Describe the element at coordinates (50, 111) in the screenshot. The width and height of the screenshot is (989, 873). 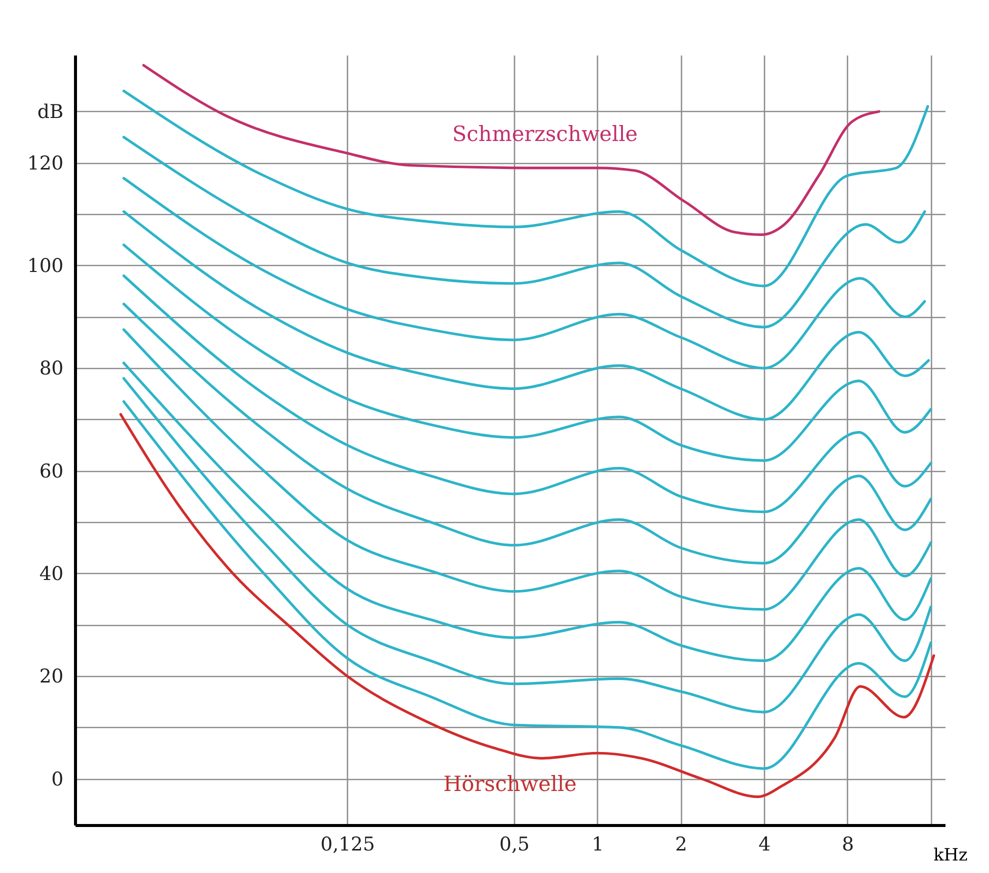
I see `y-tick-label: dB` at that location.